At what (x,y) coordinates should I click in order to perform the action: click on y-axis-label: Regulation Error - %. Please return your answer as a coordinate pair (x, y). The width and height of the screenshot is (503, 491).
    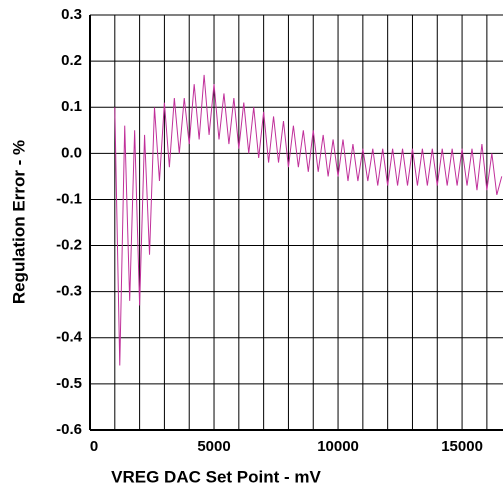
    Looking at the image, I should click on (18, 222).